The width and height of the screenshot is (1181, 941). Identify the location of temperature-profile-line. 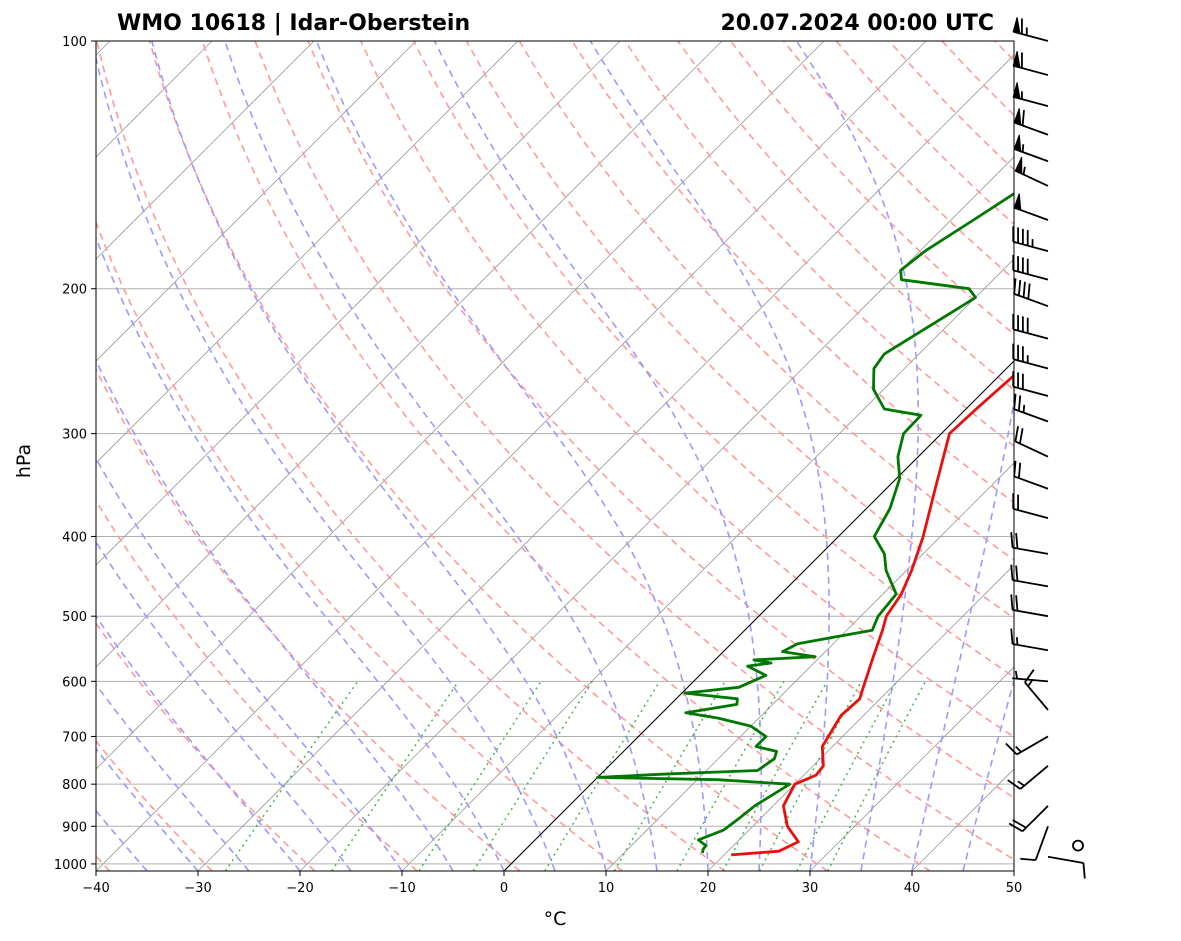
(872, 615).